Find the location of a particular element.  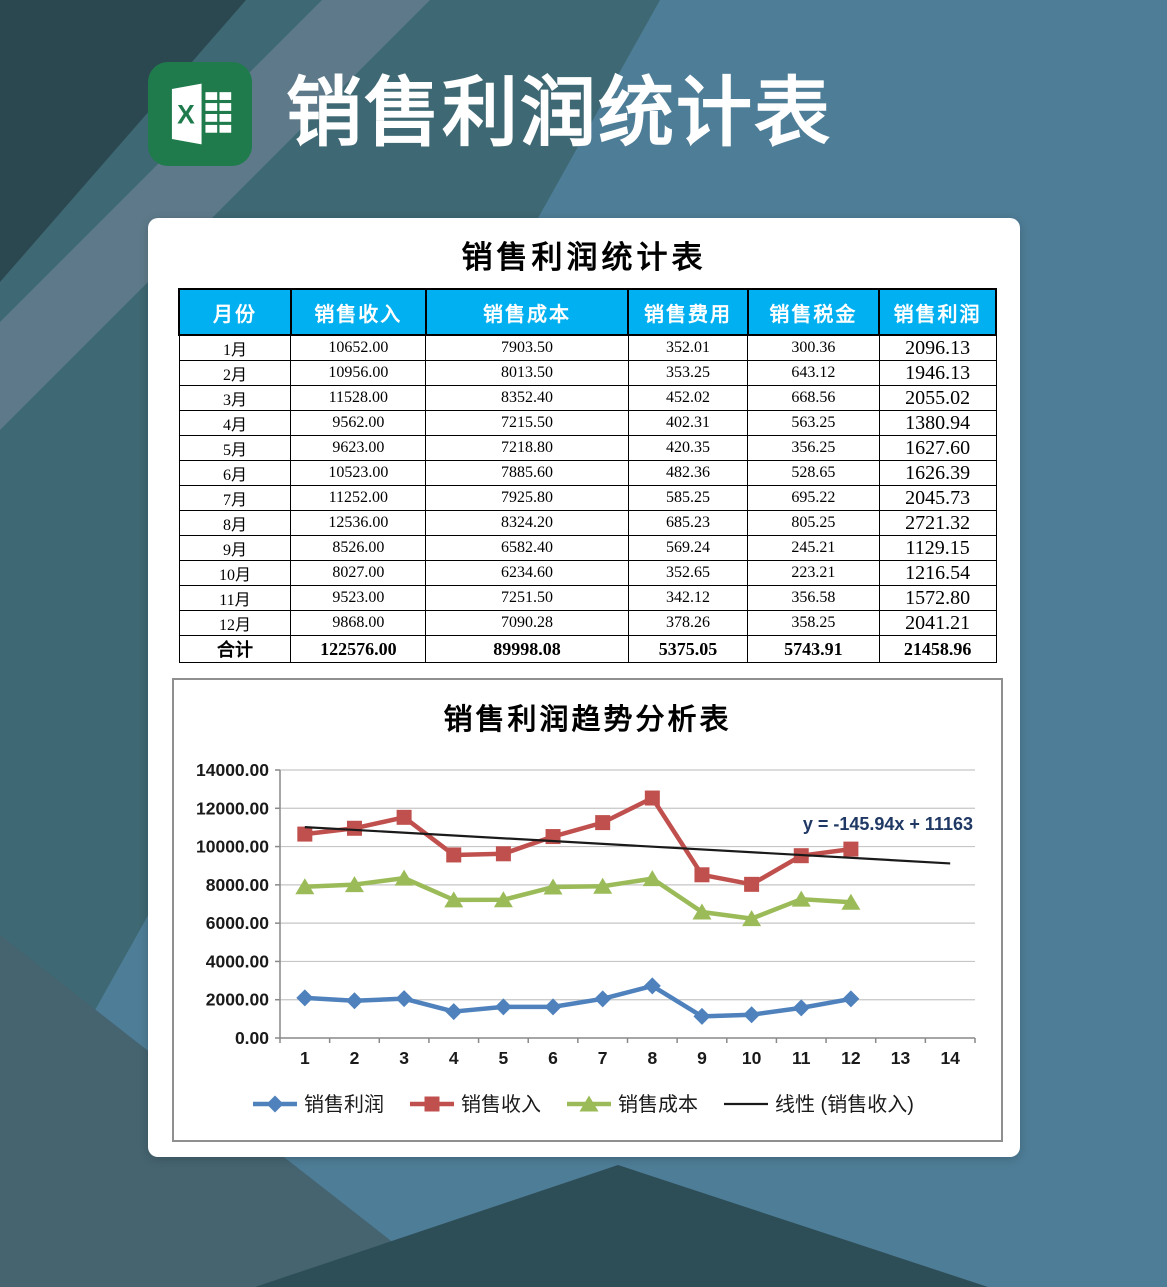

table-row: 3月 11528.00 8352.40 452.02 668.56 2055.02 is located at coordinates (587, 398).